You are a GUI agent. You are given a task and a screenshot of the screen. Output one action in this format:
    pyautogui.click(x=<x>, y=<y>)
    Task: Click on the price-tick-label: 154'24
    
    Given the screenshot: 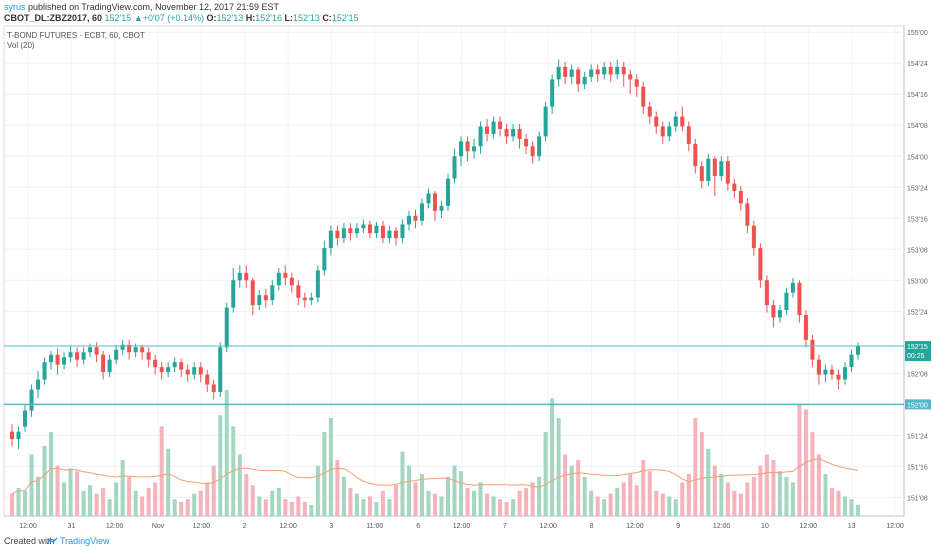 What is the action you would take?
    pyautogui.click(x=917, y=64)
    